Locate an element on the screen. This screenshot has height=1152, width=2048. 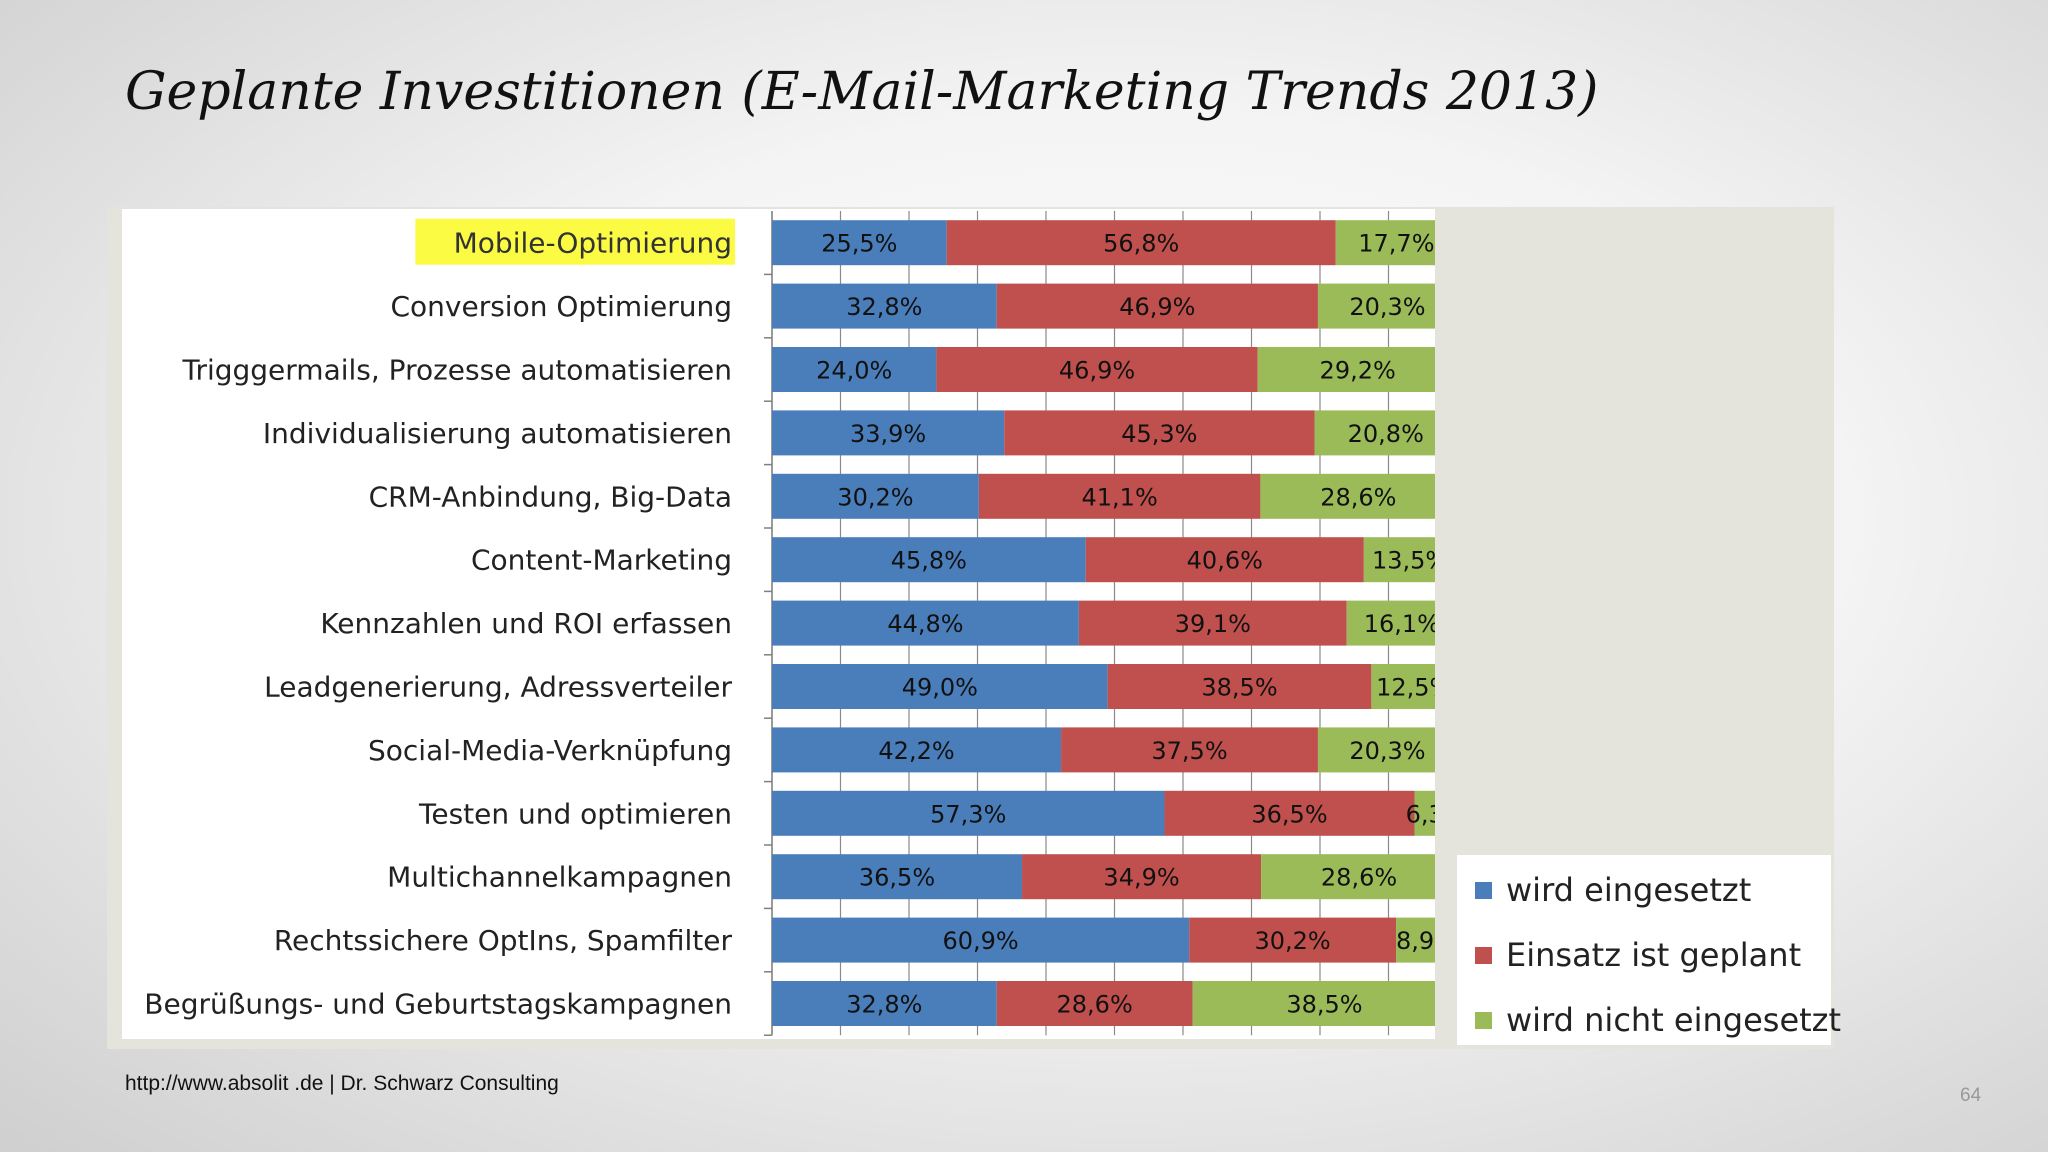
page-number: 64 is located at coordinates (1971, 1095).